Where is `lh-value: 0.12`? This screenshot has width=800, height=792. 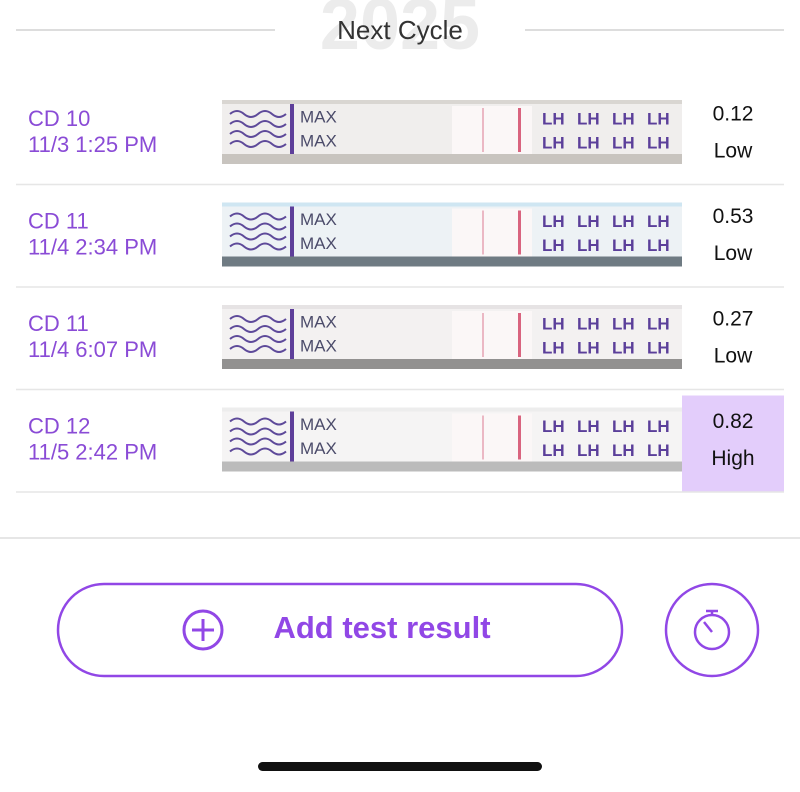
lh-value: 0.12 is located at coordinates (733, 114).